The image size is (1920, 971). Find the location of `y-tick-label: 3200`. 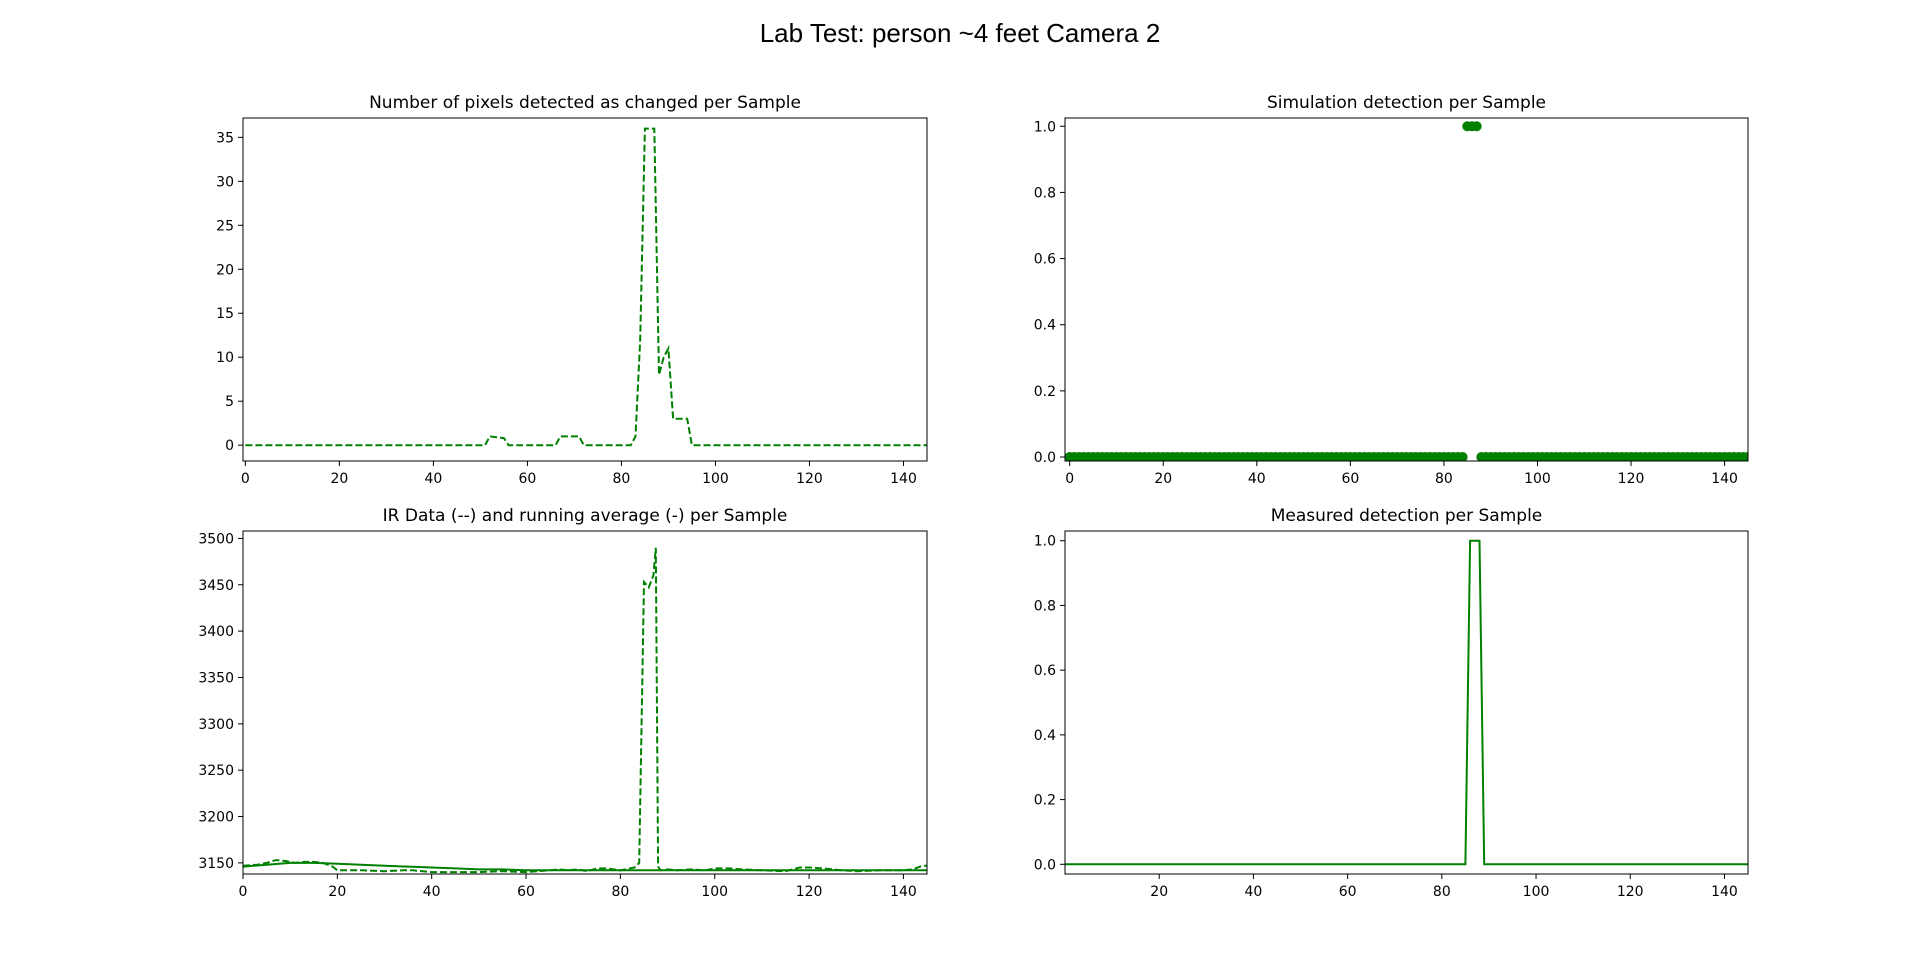

y-tick-label: 3200 is located at coordinates (216, 818).